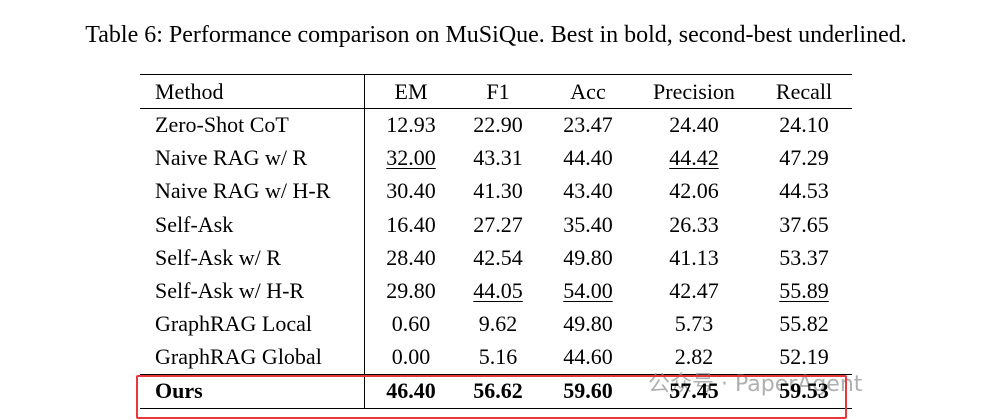  What do you see at coordinates (496, 374) in the screenshot?
I see `mid-rule` at bounding box center [496, 374].